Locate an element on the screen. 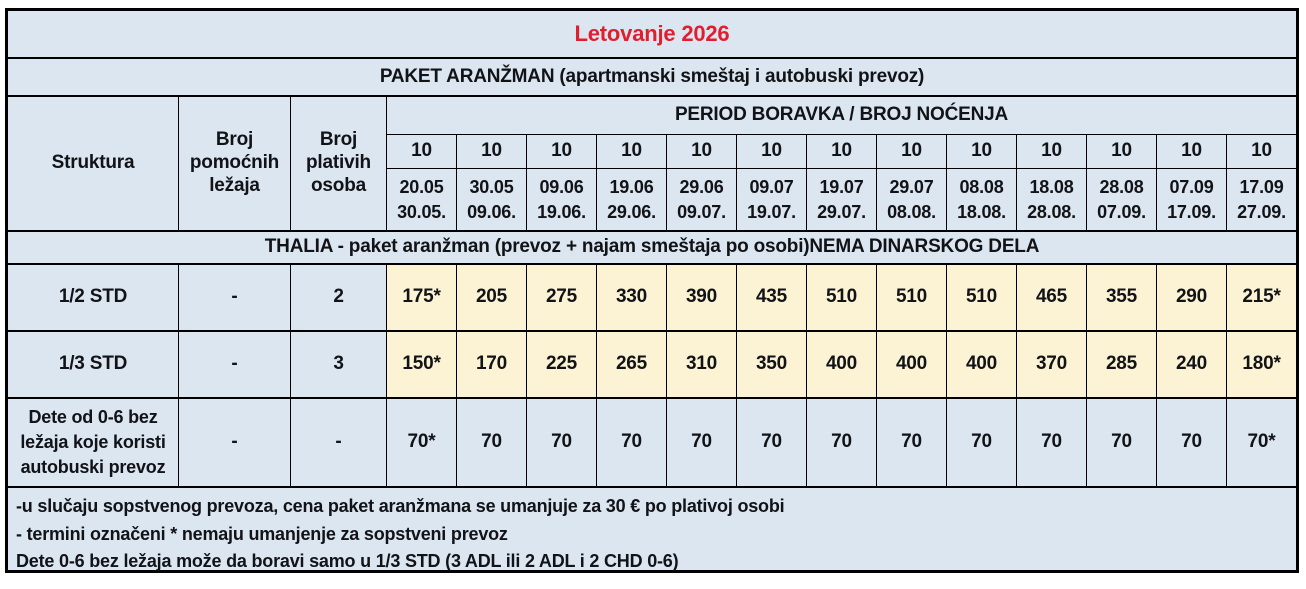 The image size is (1306, 589). row-label: 1/3 STD is located at coordinates (93, 363).